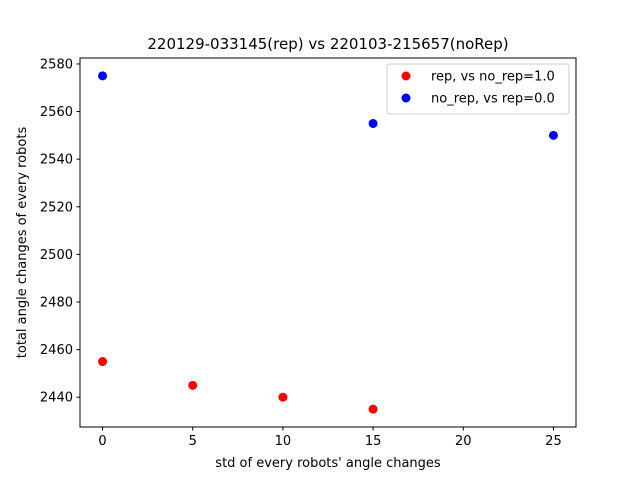 This screenshot has height=480, width=640. What do you see at coordinates (56, 398) in the screenshot?
I see `y-tick-label: 2440` at bounding box center [56, 398].